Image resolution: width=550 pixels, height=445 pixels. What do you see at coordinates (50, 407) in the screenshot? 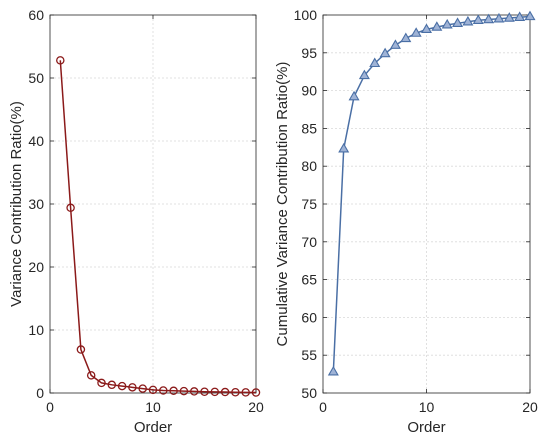
I see `left-xtick-label: 0` at bounding box center [50, 407].